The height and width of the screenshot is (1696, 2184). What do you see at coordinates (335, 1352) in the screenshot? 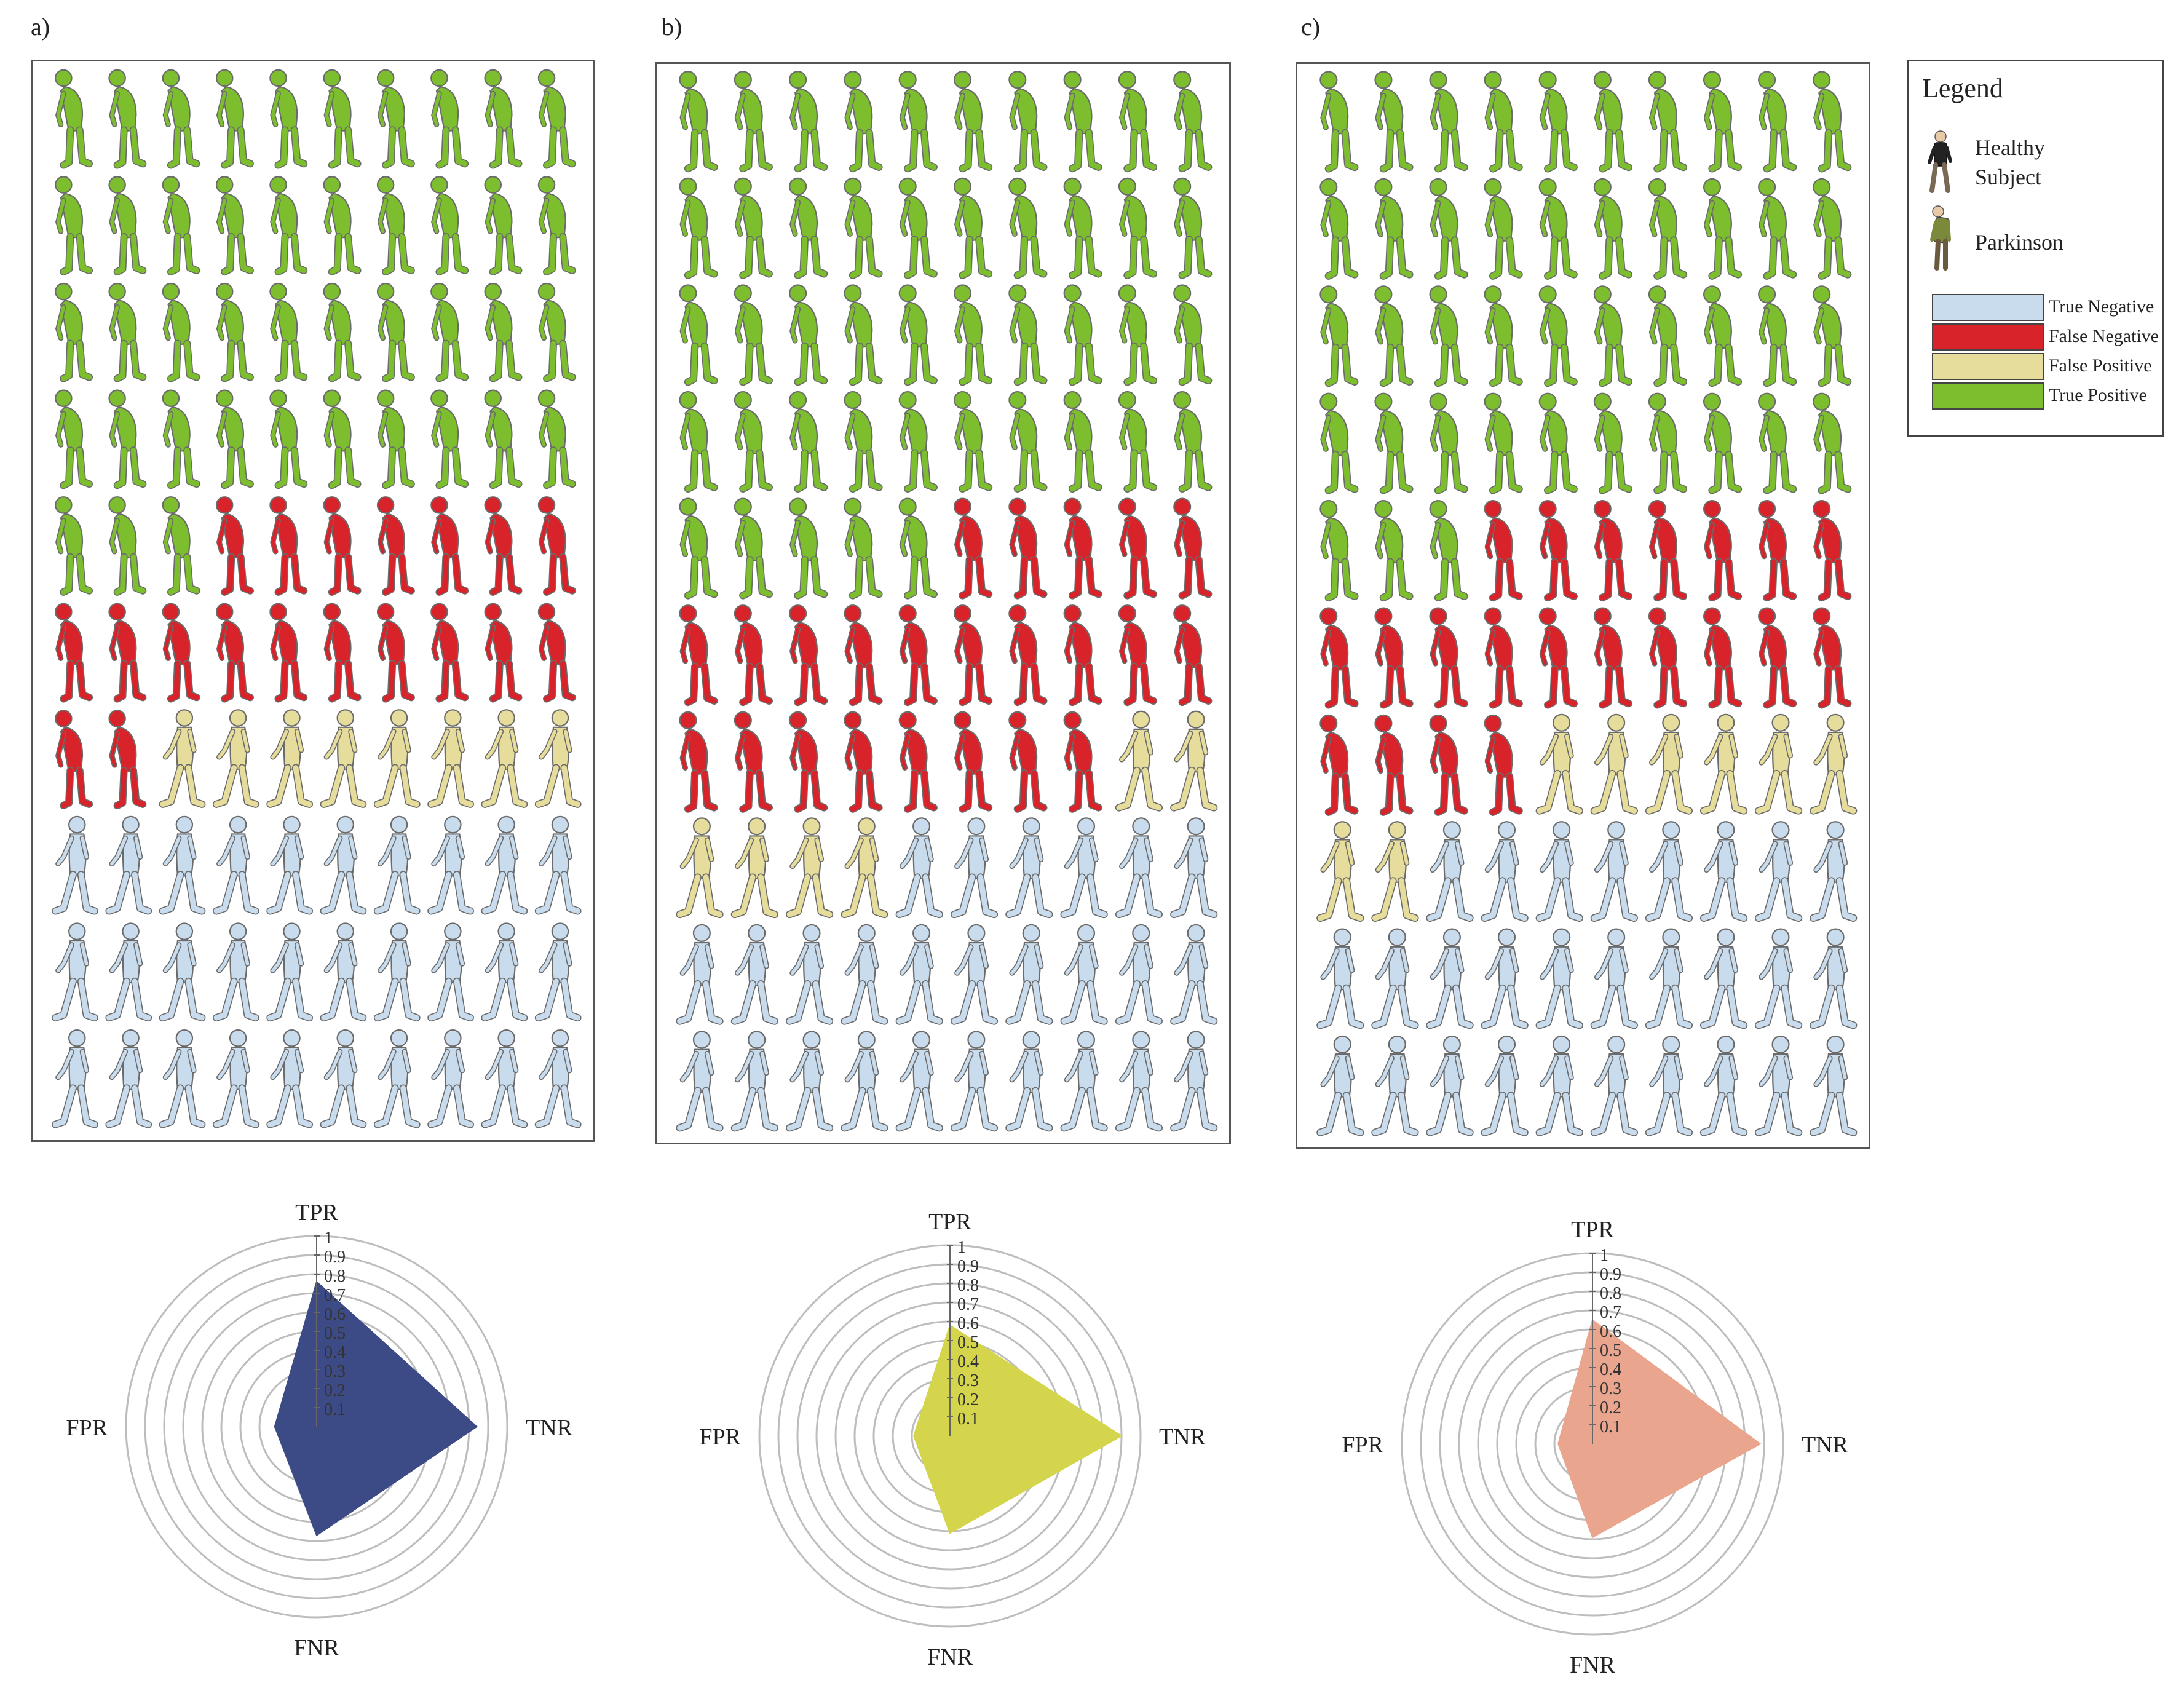
I see `radar-tick-label: 0.4` at bounding box center [335, 1352].